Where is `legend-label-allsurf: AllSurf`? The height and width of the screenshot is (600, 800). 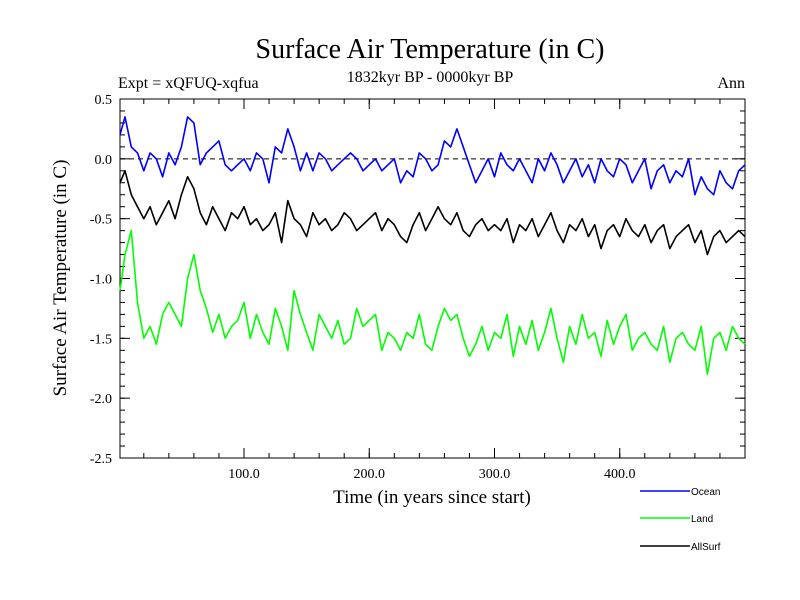
legend-label-allsurf: AllSurf is located at coordinates (706, 547).